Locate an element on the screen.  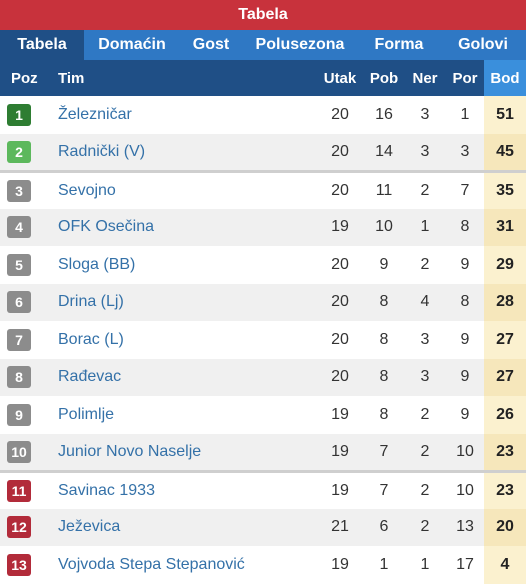
position-cell: 5 is located at coordinates (25, 265).